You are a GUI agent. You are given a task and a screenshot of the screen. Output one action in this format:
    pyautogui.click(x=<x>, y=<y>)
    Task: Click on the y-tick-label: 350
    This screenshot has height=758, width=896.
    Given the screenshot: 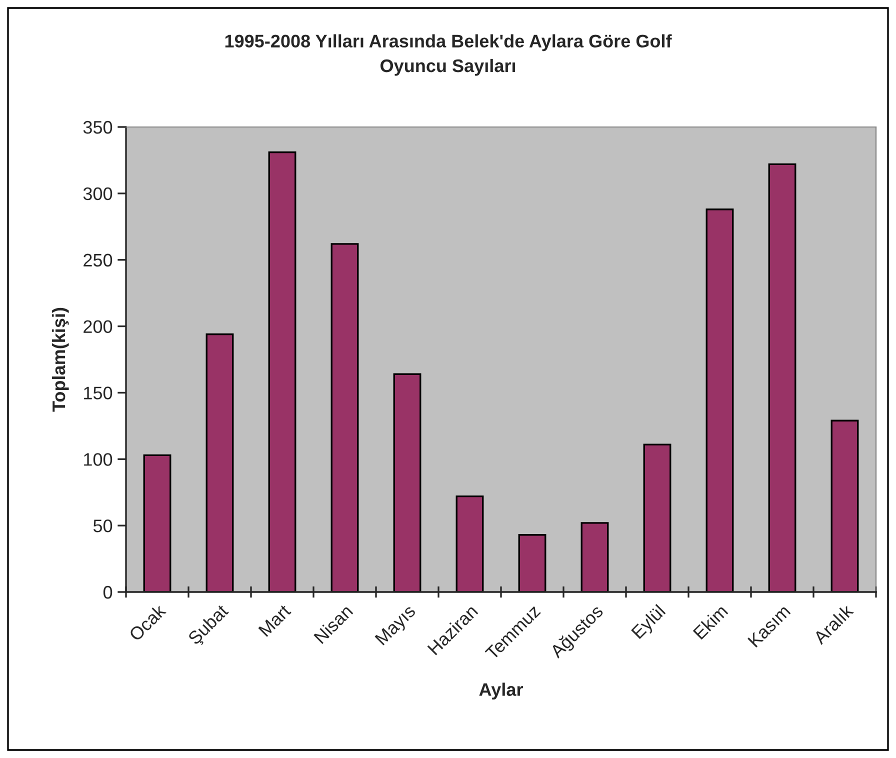 What is the action you would take?
    pyautogui.click(x=97, y=127)
    